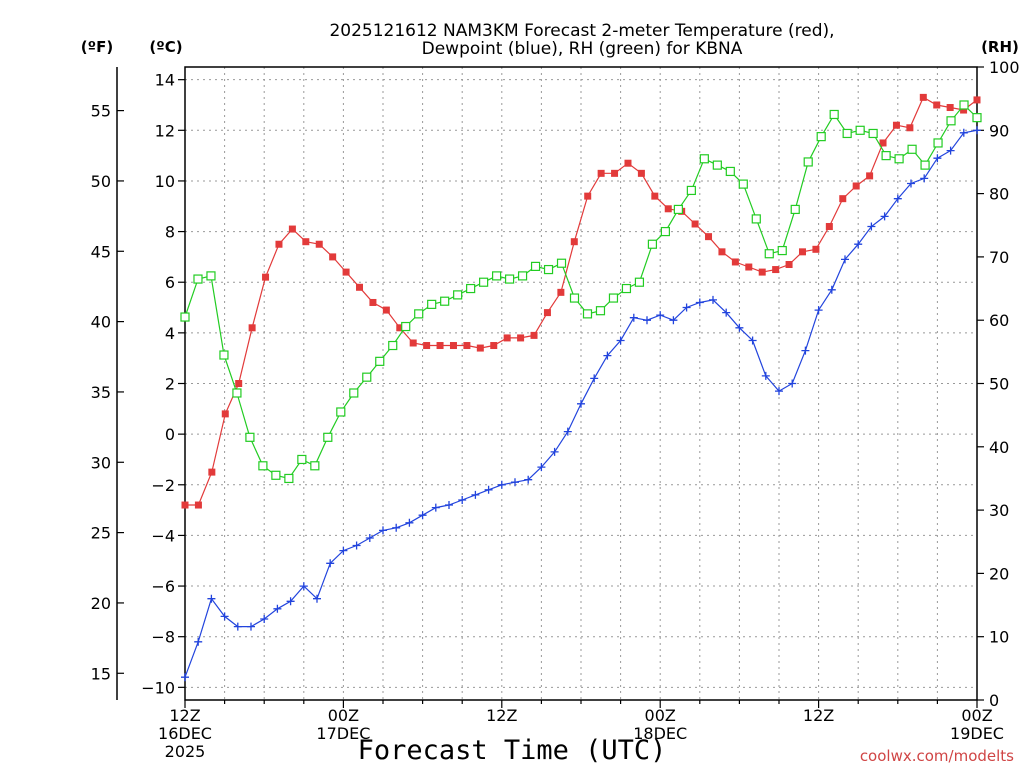 This screenshot has height=768, width=1024. Describe the element at coordinates (163, 535) in the screenshot. I see `celsius-tick-label-9: −4` at that location.